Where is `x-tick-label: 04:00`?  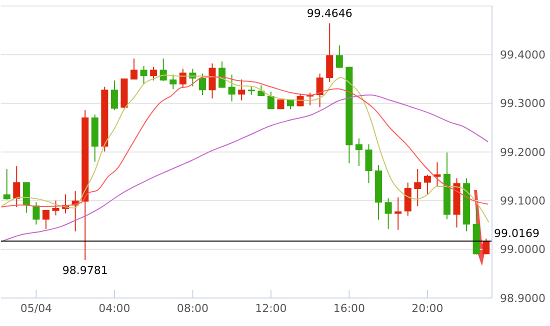
x-tick-label: 04:00 is located at coordinates (114, 308).